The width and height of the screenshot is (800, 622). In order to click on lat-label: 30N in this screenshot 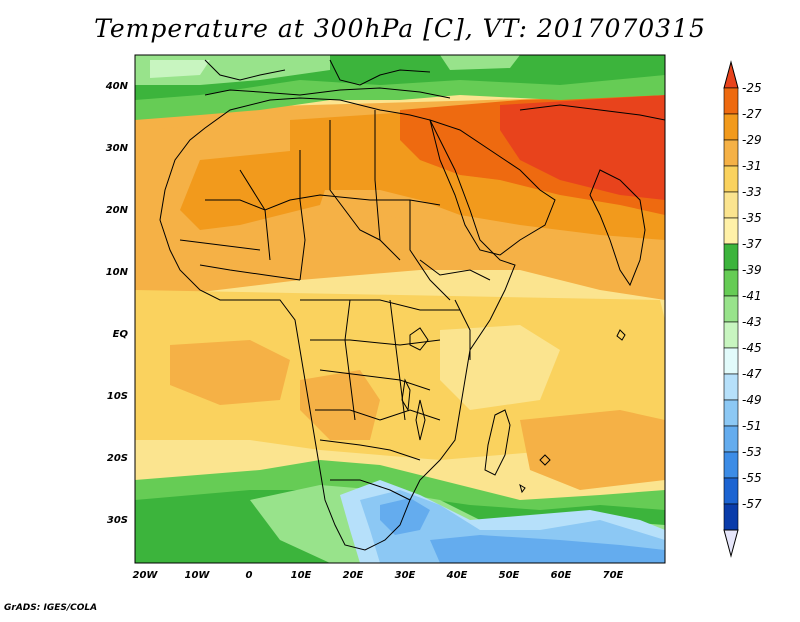, I will do `click(117, 148)`.